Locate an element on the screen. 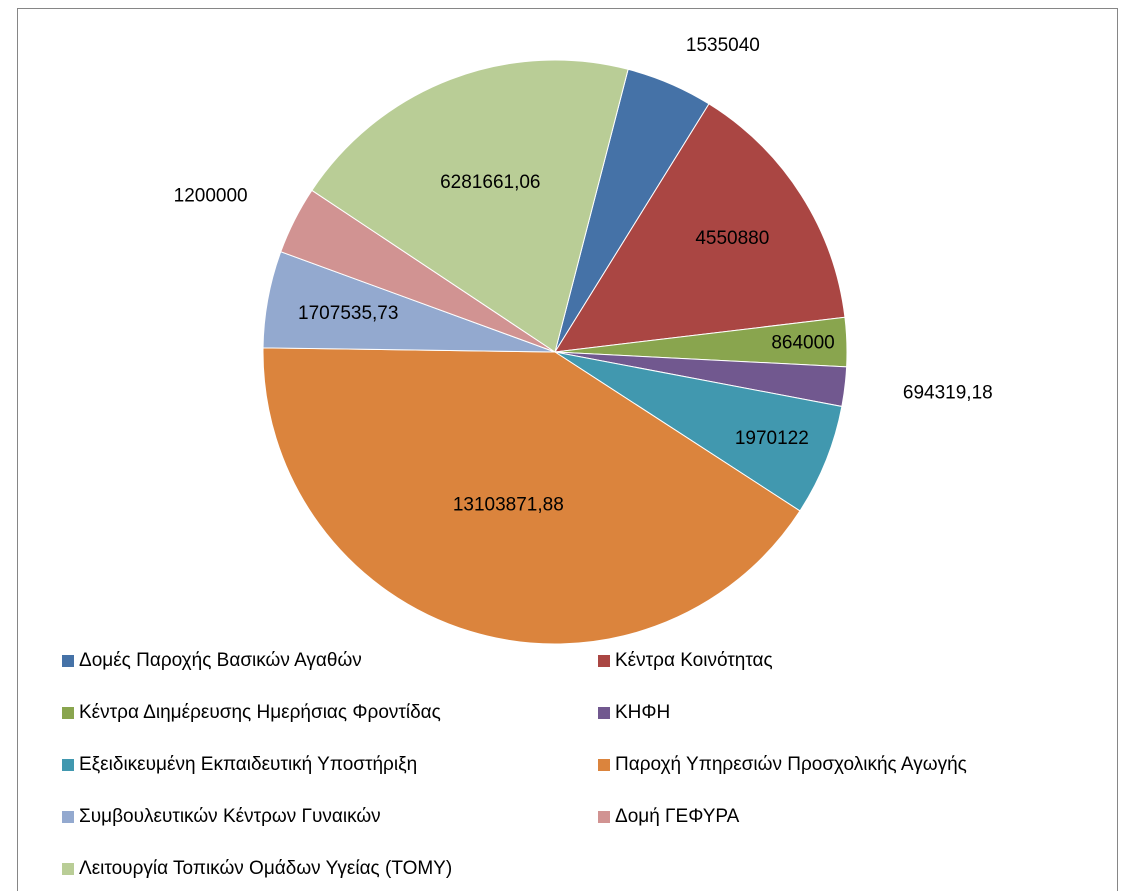  legend-label: Εξειδικευμένη Εκπαιδευτική Υποστήριξη is located at coordinates (248, 764).